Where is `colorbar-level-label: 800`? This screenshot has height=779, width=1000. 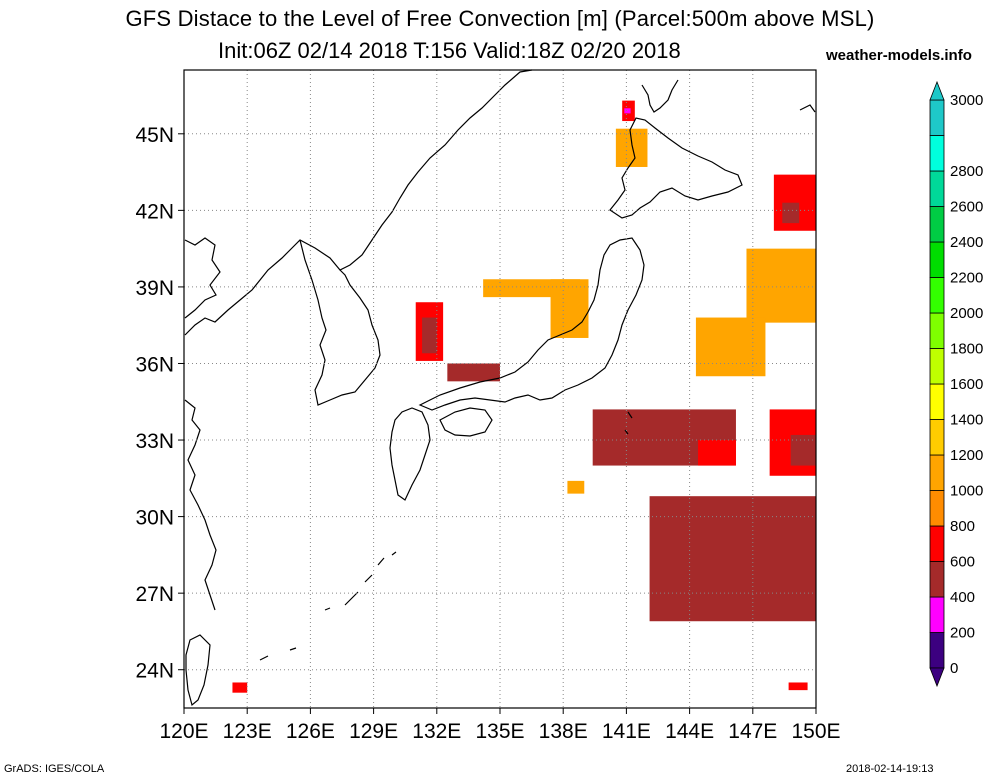
colorbar-level-label: 800 is located at coordinates (962, 526).